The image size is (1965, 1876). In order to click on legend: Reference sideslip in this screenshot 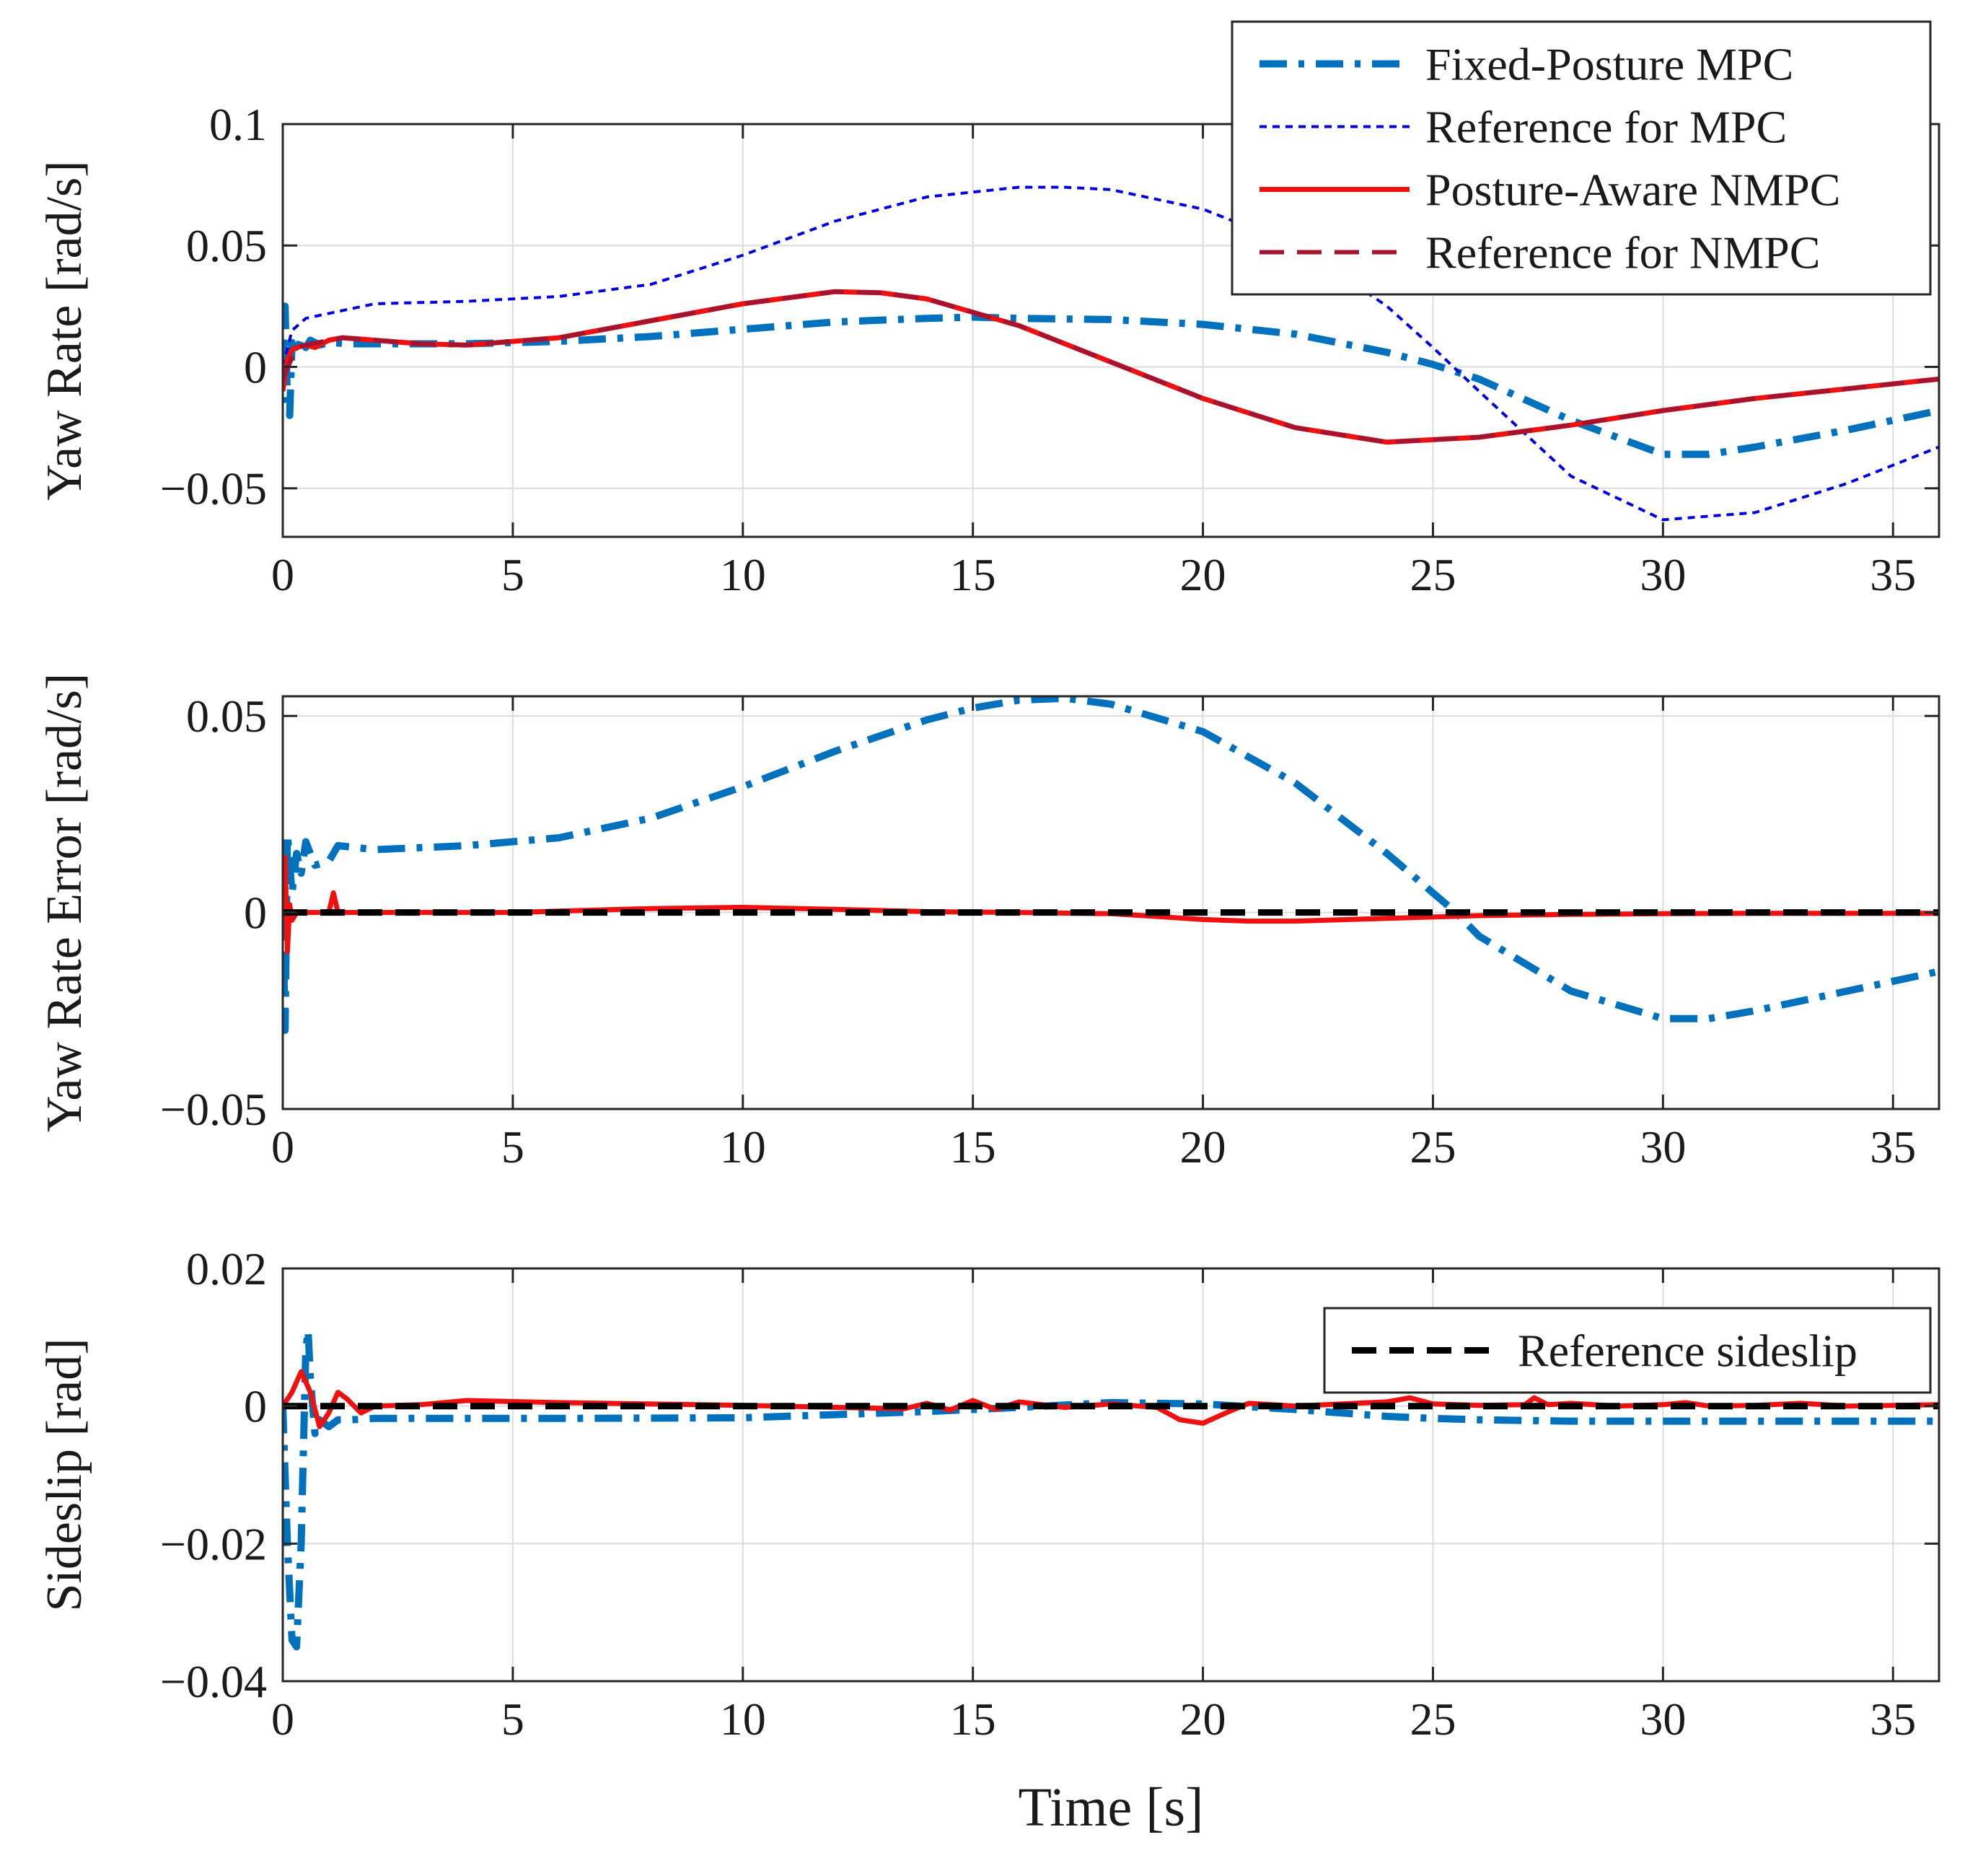, I will do `click(1627, 1351)`.